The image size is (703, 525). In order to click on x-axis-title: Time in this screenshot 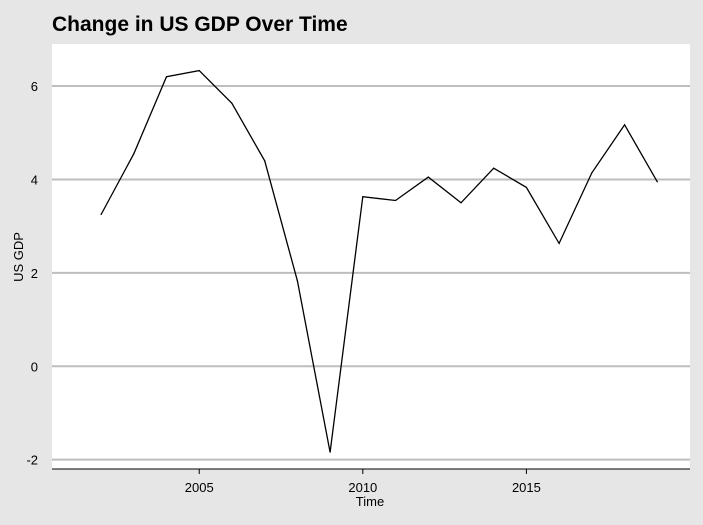, I will do `click(370, 501)`.